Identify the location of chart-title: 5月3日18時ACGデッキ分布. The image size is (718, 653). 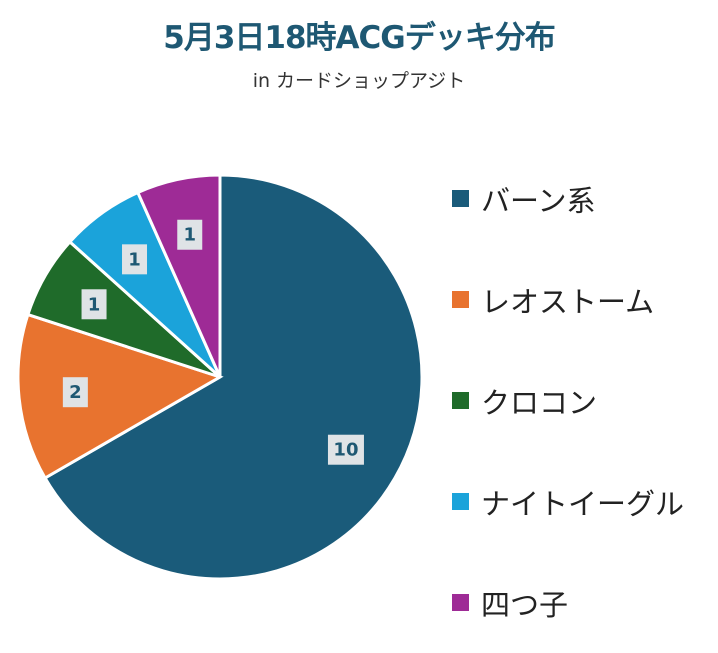
(359, 38).